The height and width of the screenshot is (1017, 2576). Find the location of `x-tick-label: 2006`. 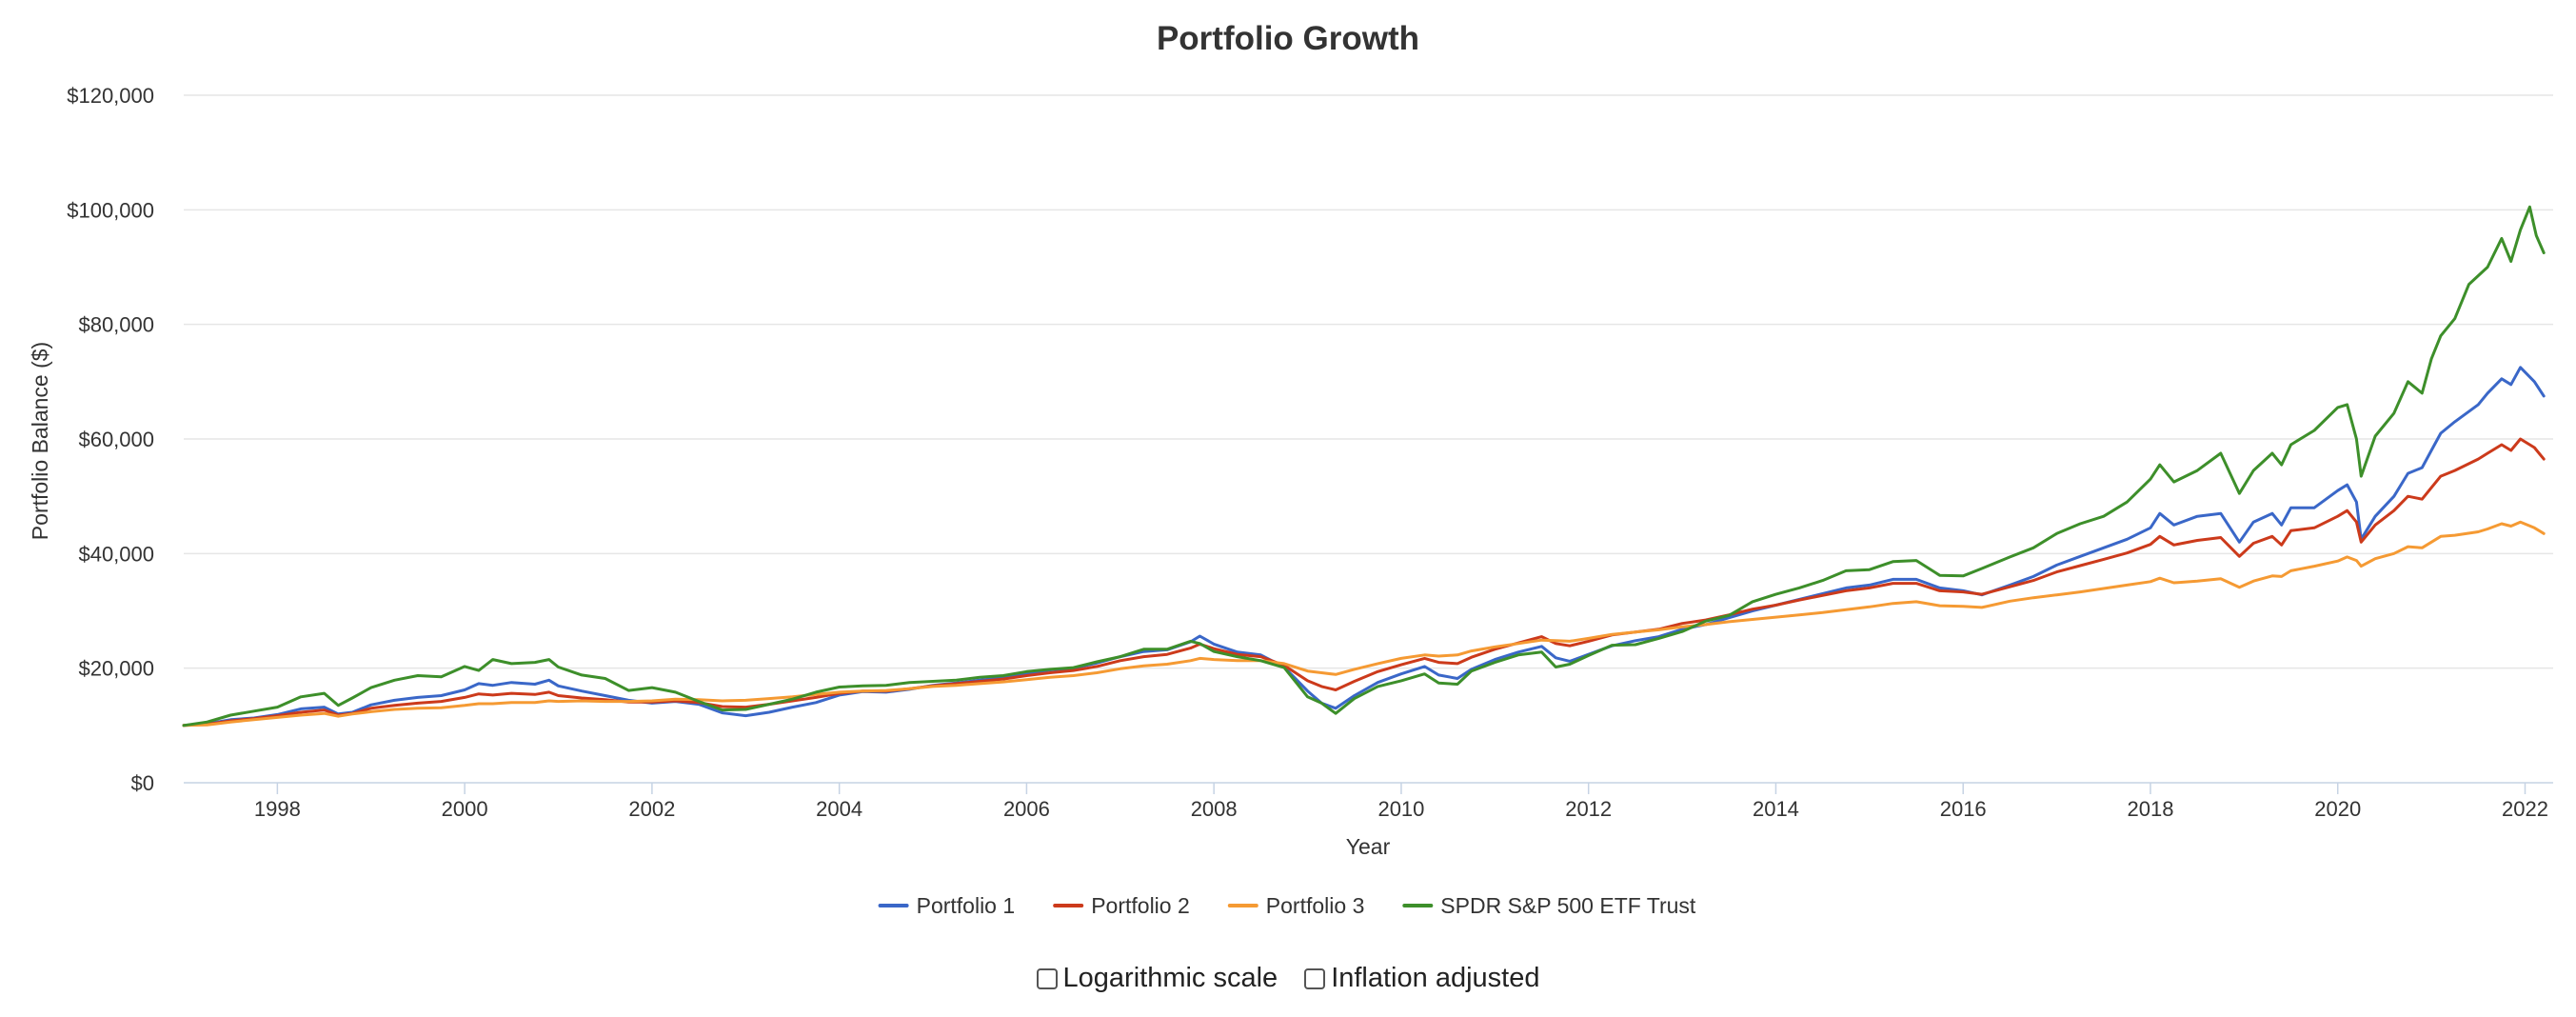

x-tick-label: 2006 is located at coordinates (1026, 809).